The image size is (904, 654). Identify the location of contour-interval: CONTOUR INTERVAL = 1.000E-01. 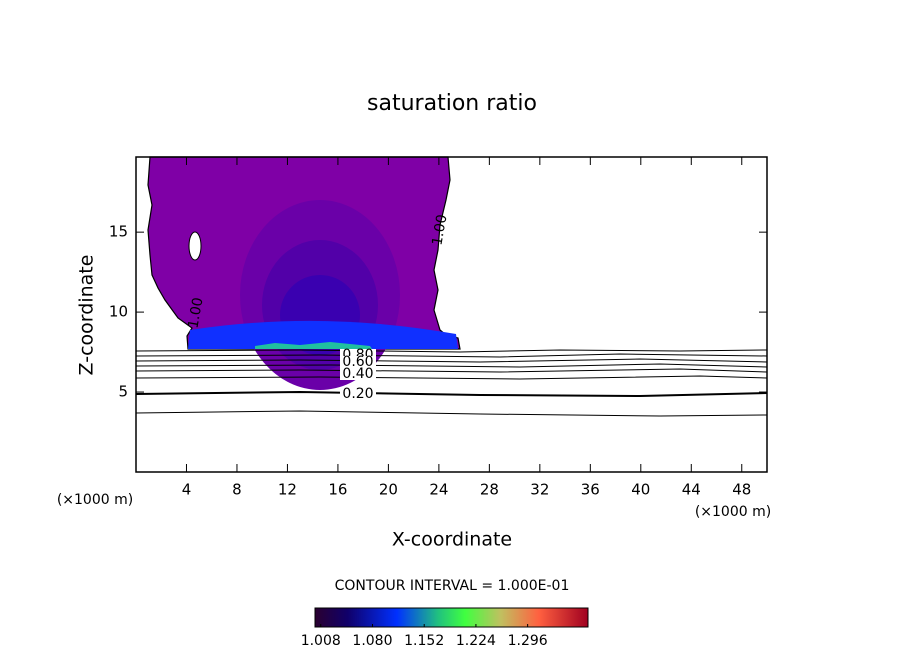
(452, 586).